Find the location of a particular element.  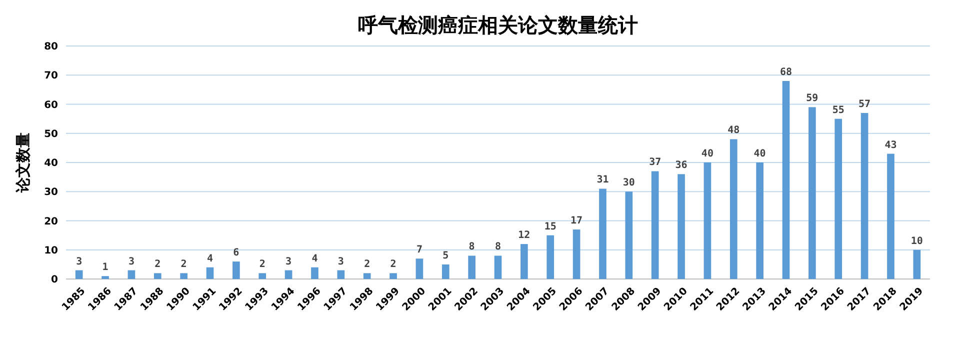

y-tick-label: 40 is located at coordinates (51, 163).